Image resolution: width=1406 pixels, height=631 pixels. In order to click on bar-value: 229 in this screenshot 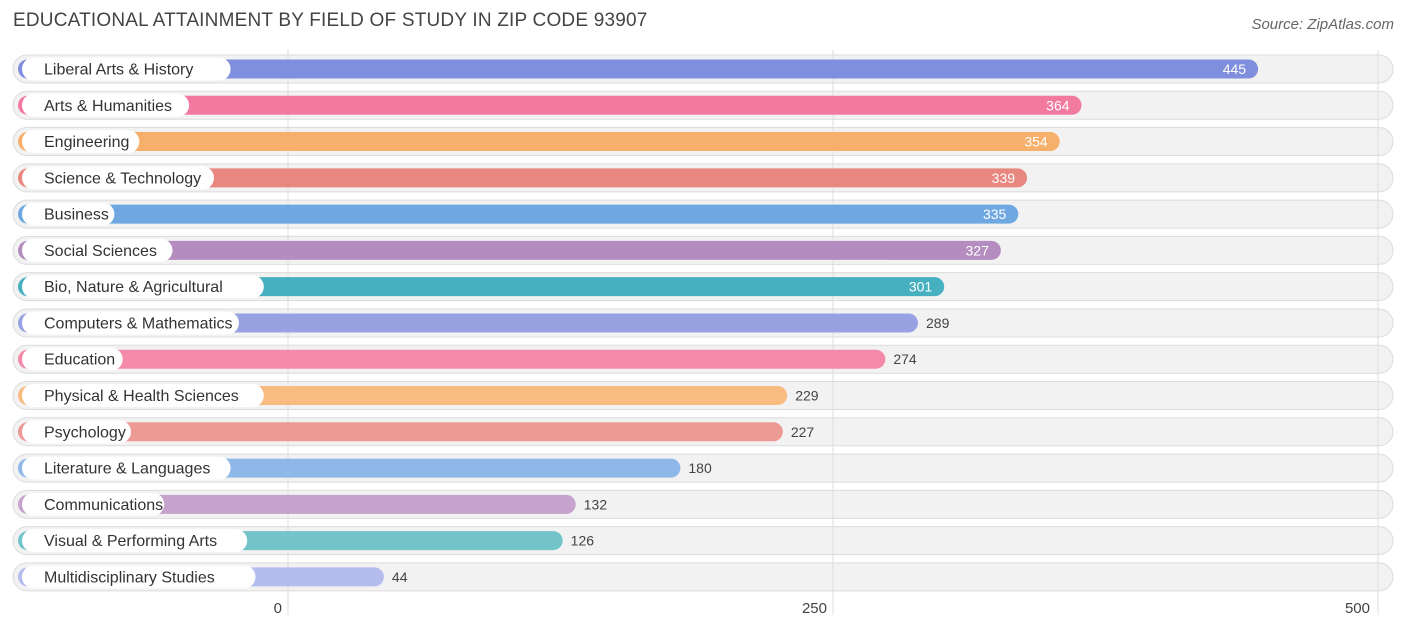, I will do `click(807, 396)`.